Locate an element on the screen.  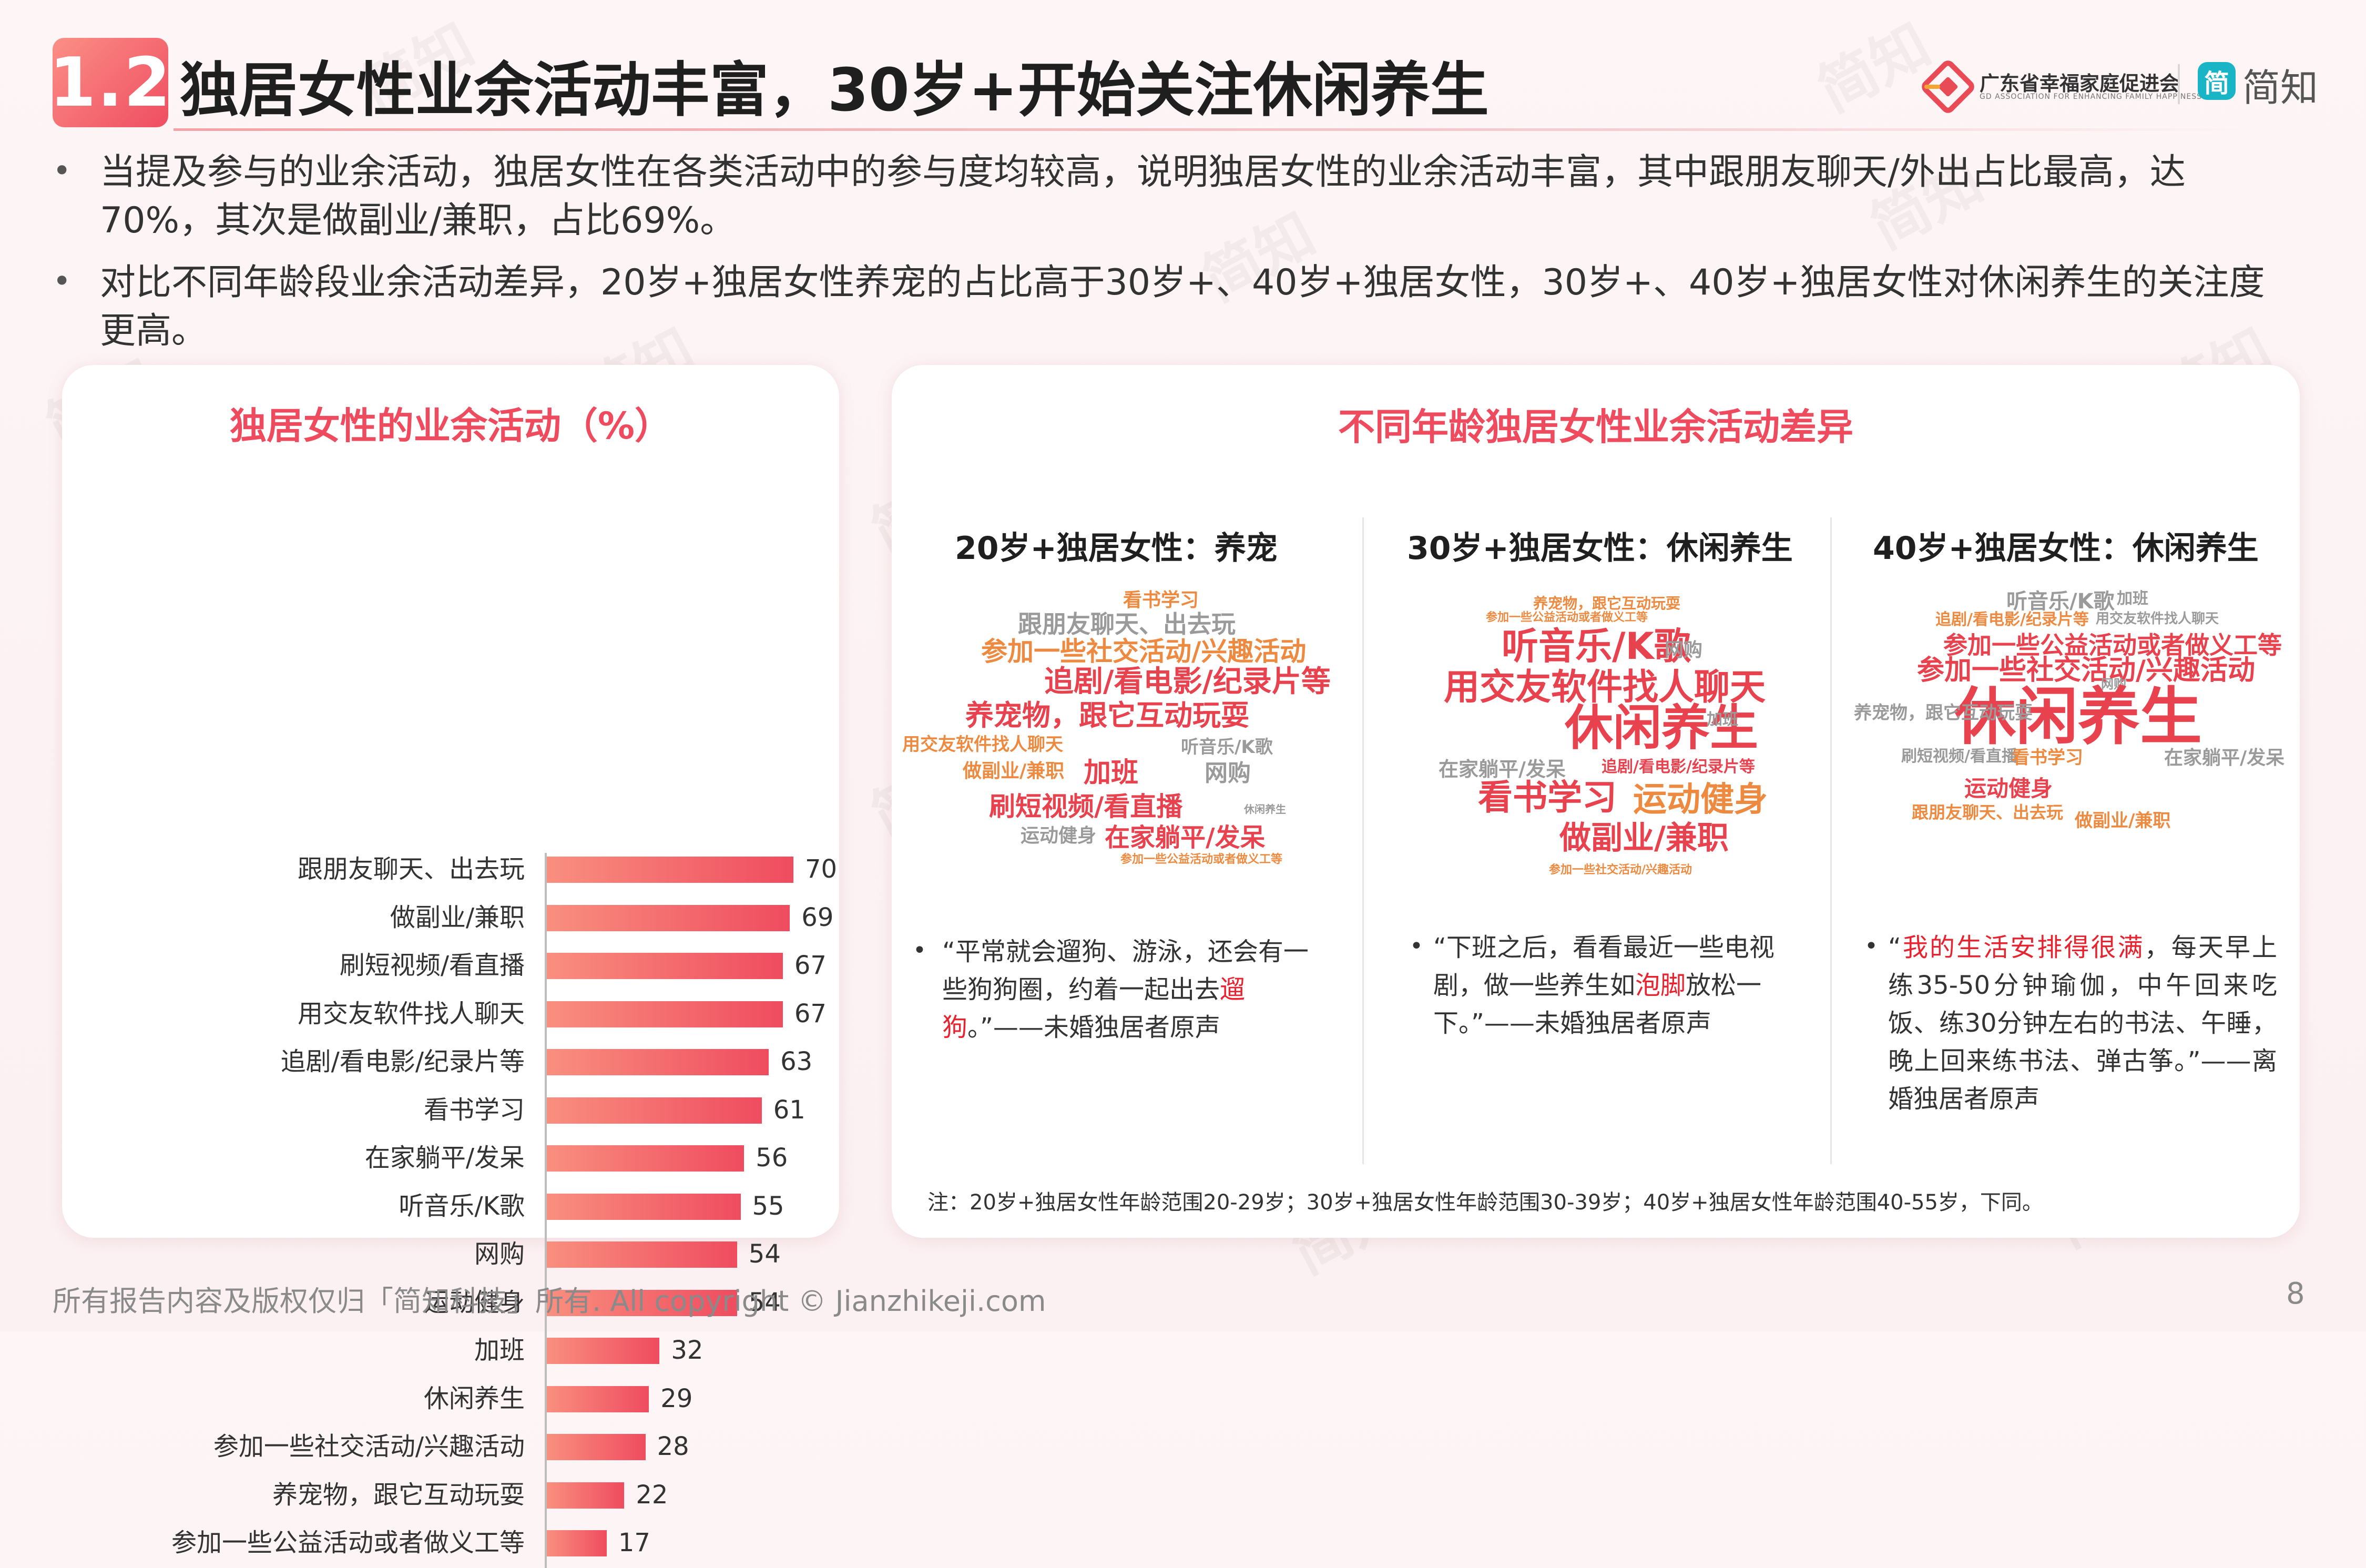
compare-title: 不同年龄独居女性业余活动差异 is located at coordinates (1596, 427).